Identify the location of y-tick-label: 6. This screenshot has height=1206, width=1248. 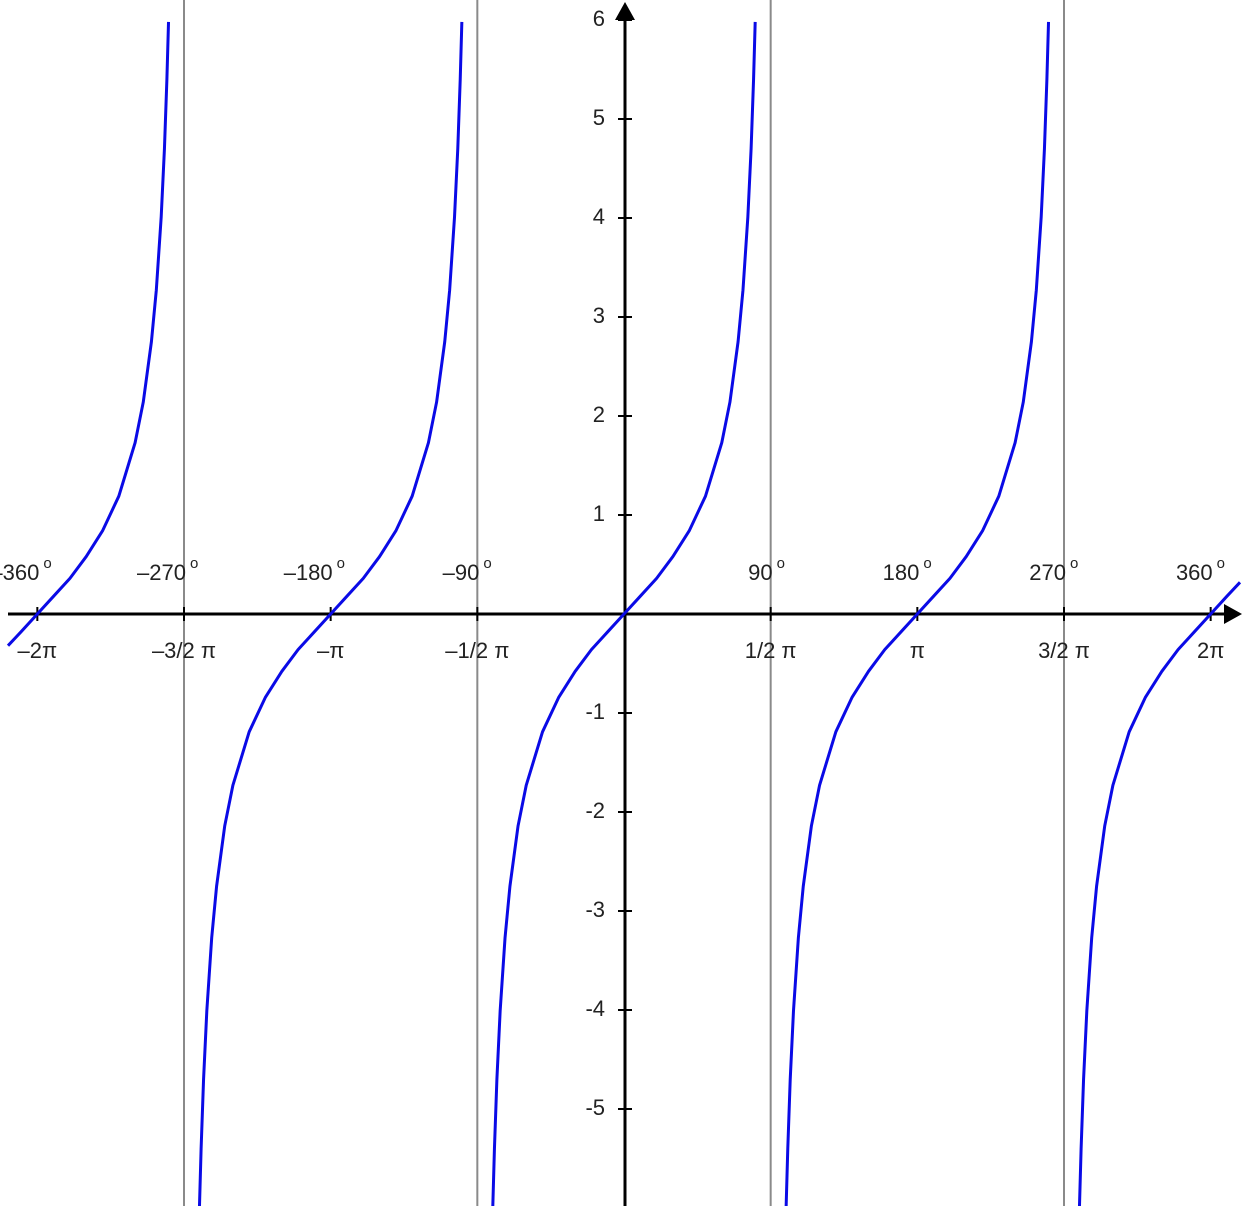
(599, 18).